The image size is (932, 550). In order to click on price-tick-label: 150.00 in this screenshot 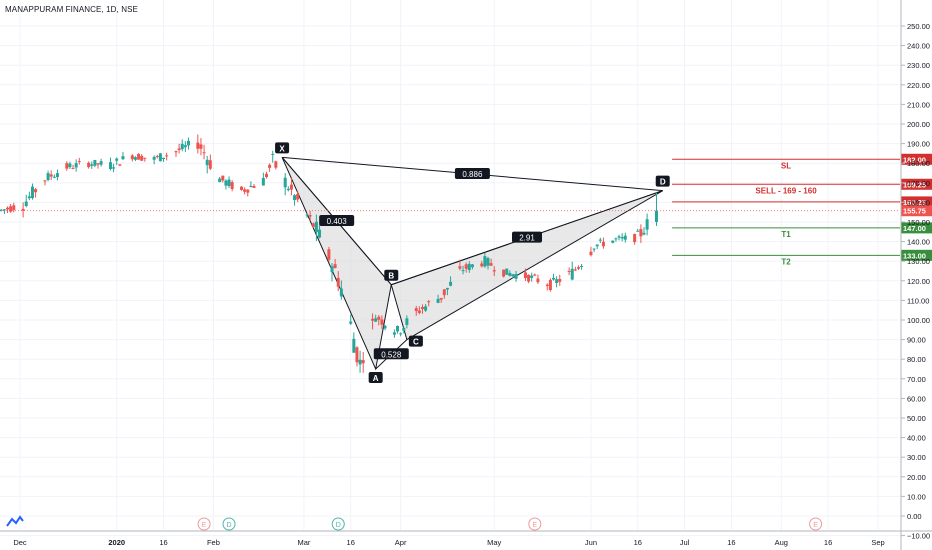, I will do `click(918, 222)`.